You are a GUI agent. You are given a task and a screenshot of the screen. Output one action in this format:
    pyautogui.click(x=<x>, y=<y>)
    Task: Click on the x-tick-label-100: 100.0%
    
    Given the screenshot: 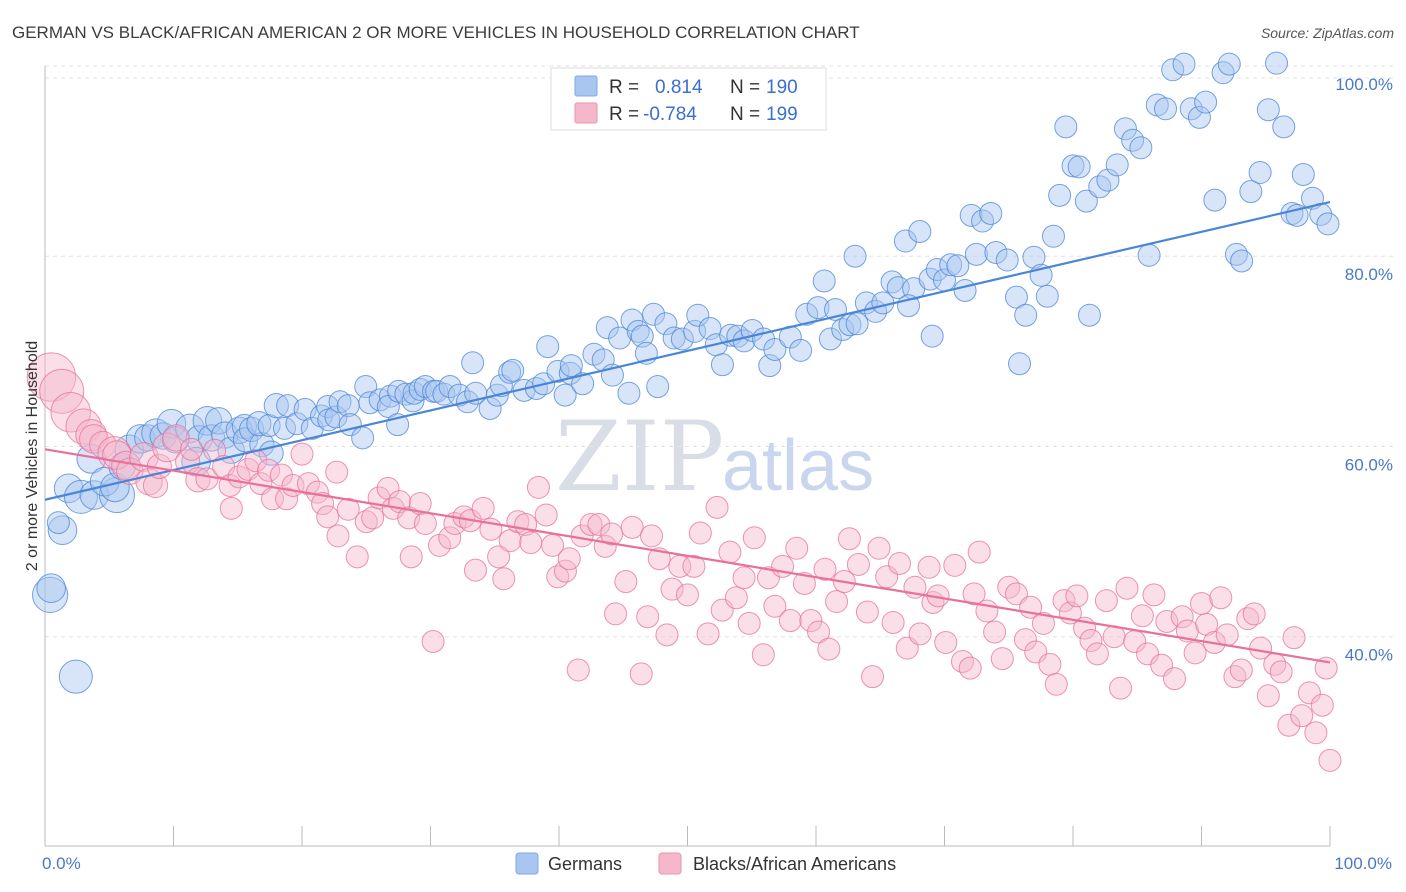 What is the action you would take?
    pyautogui.click(x=1363, y=863)
    